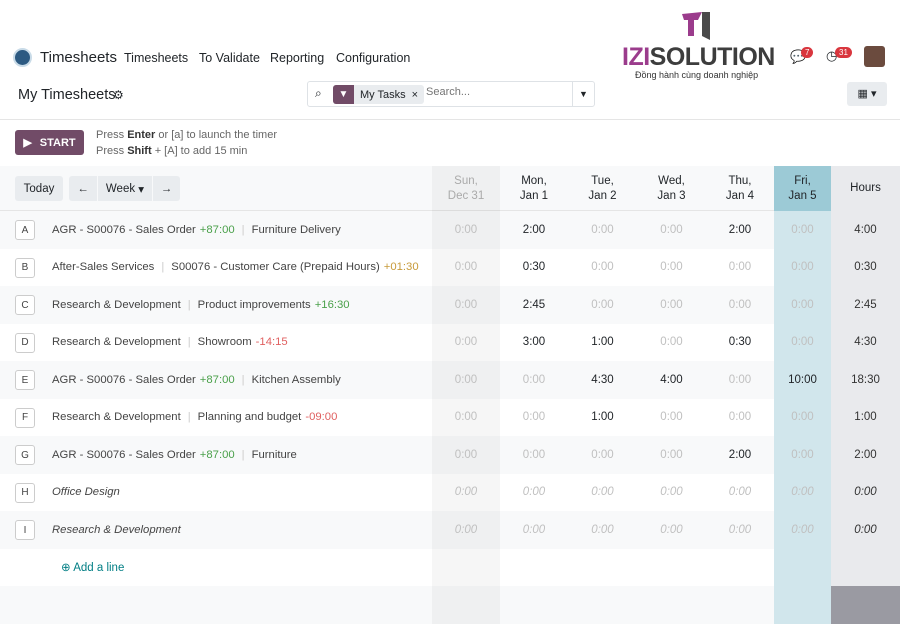 The image size is (900, 624). Describe the element at coordinates (297, 58) in the screenshot. I see `menu-reporting: Reporting` at that location.